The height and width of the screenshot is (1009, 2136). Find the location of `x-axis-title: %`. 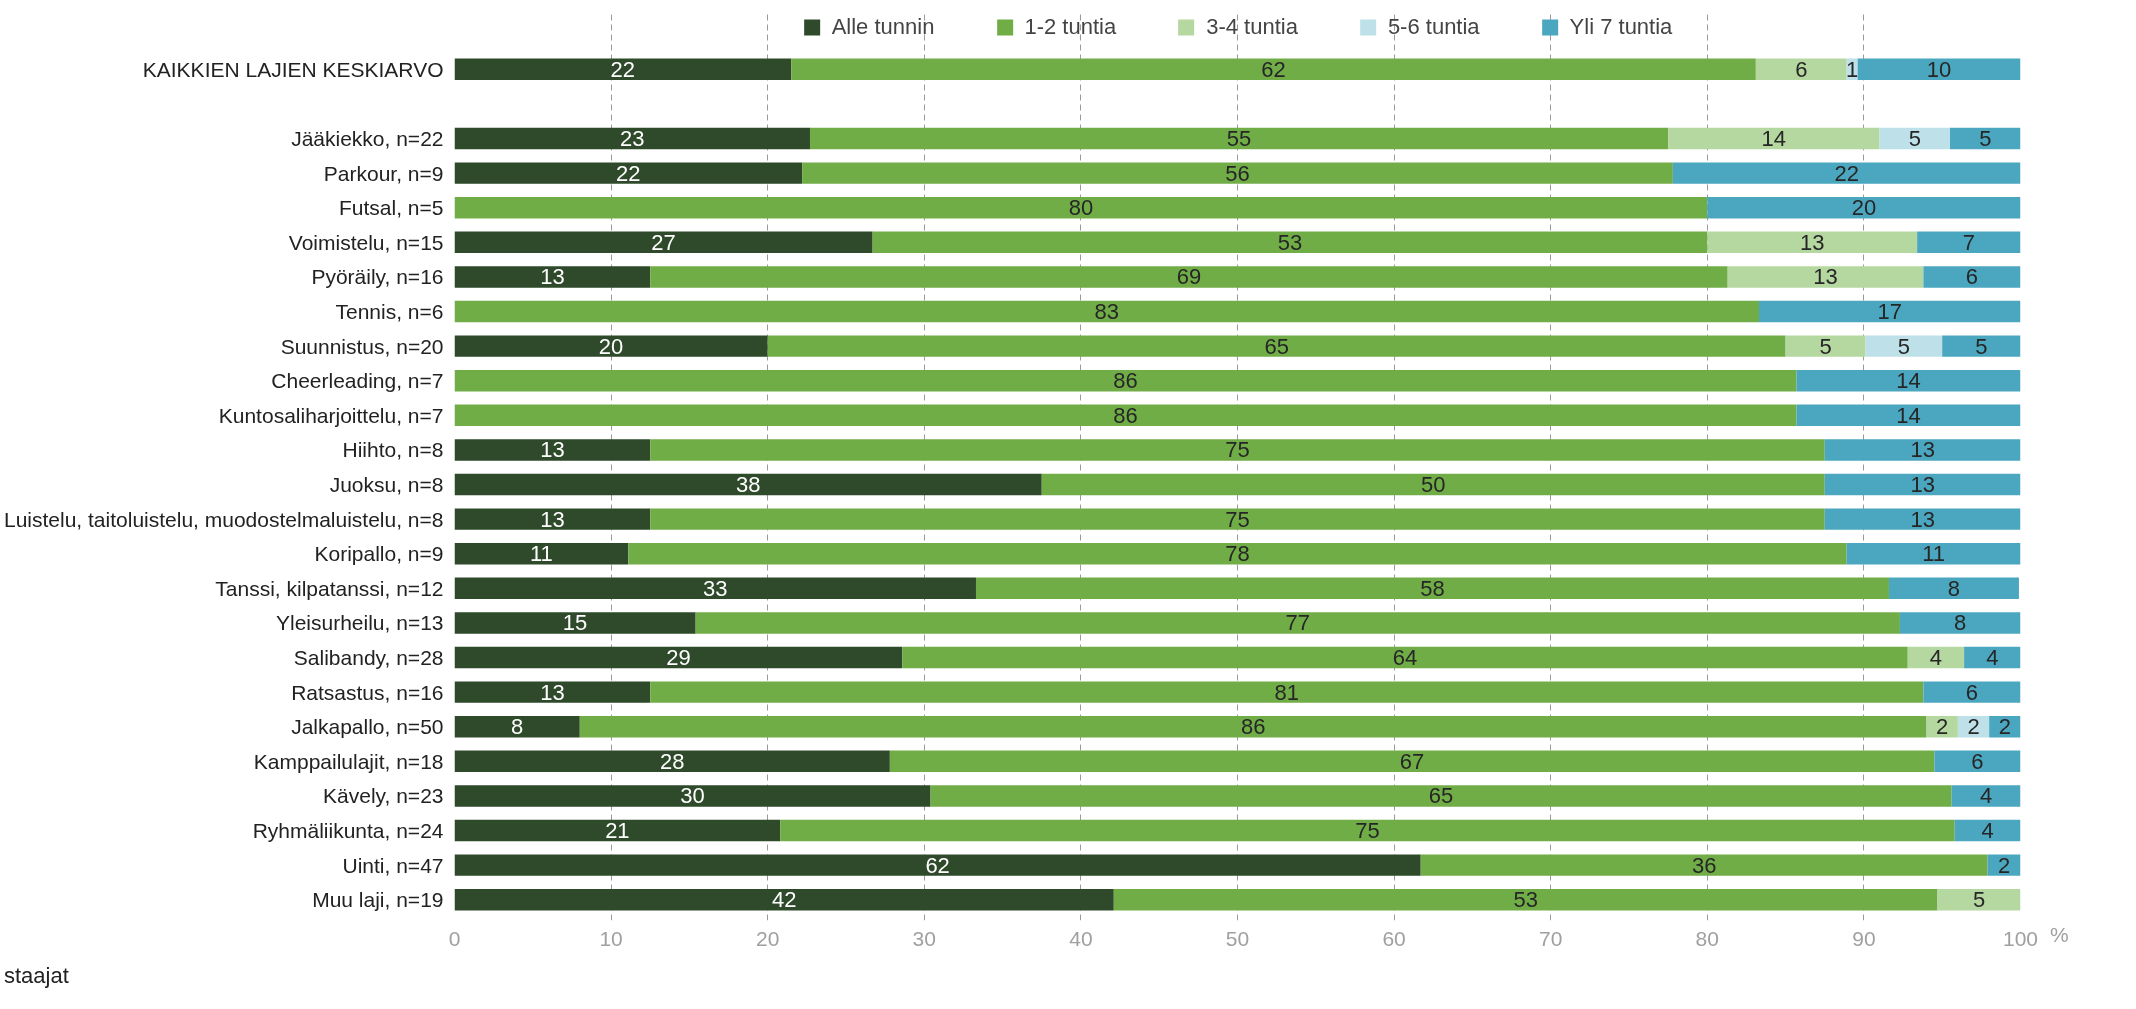

x-axis-title: % is located at coordinates (2059, 935).